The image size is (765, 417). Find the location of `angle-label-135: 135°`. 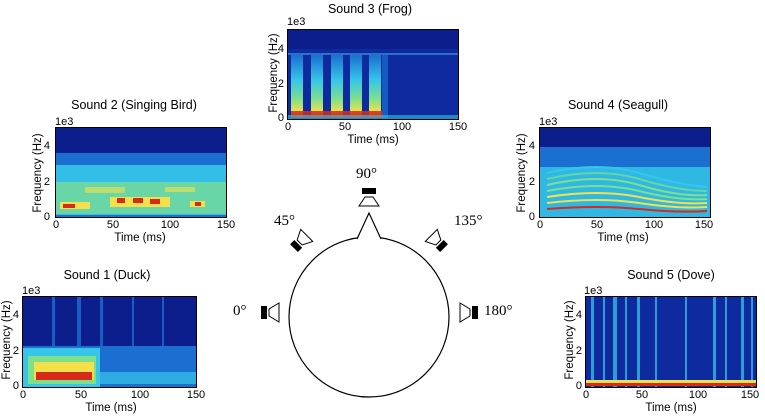

angle-label-135: 135° is located at coordinates (468, 221).